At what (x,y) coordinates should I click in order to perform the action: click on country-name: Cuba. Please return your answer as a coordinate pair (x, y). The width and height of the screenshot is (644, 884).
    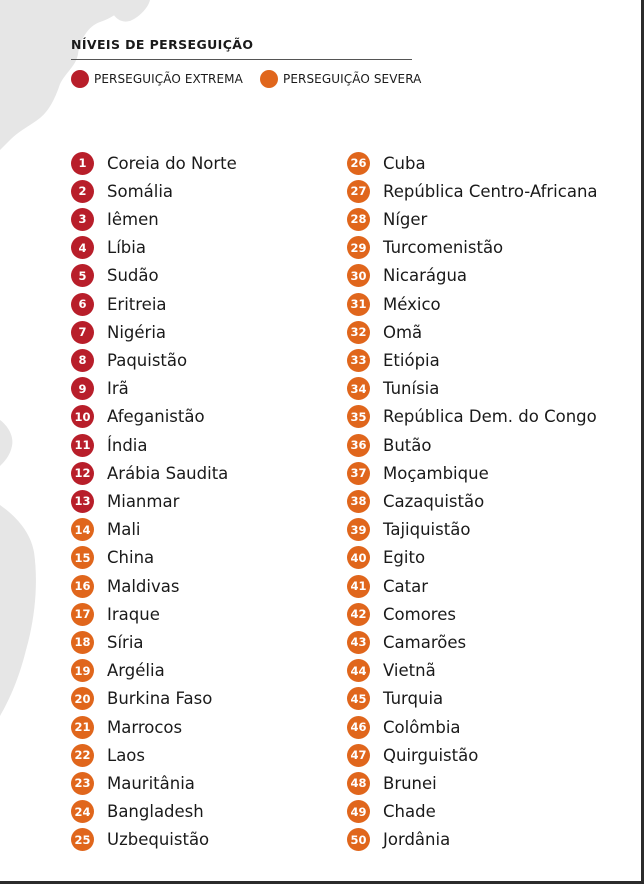
    Looking at the image, I should click on (404, 163).